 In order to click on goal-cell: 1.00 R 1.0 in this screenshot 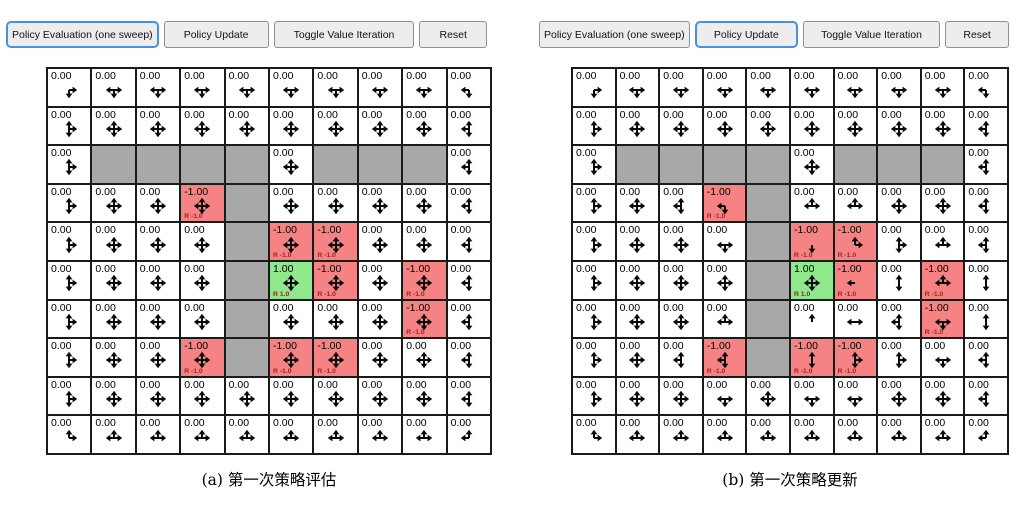, I will do `click(811, 280)`.